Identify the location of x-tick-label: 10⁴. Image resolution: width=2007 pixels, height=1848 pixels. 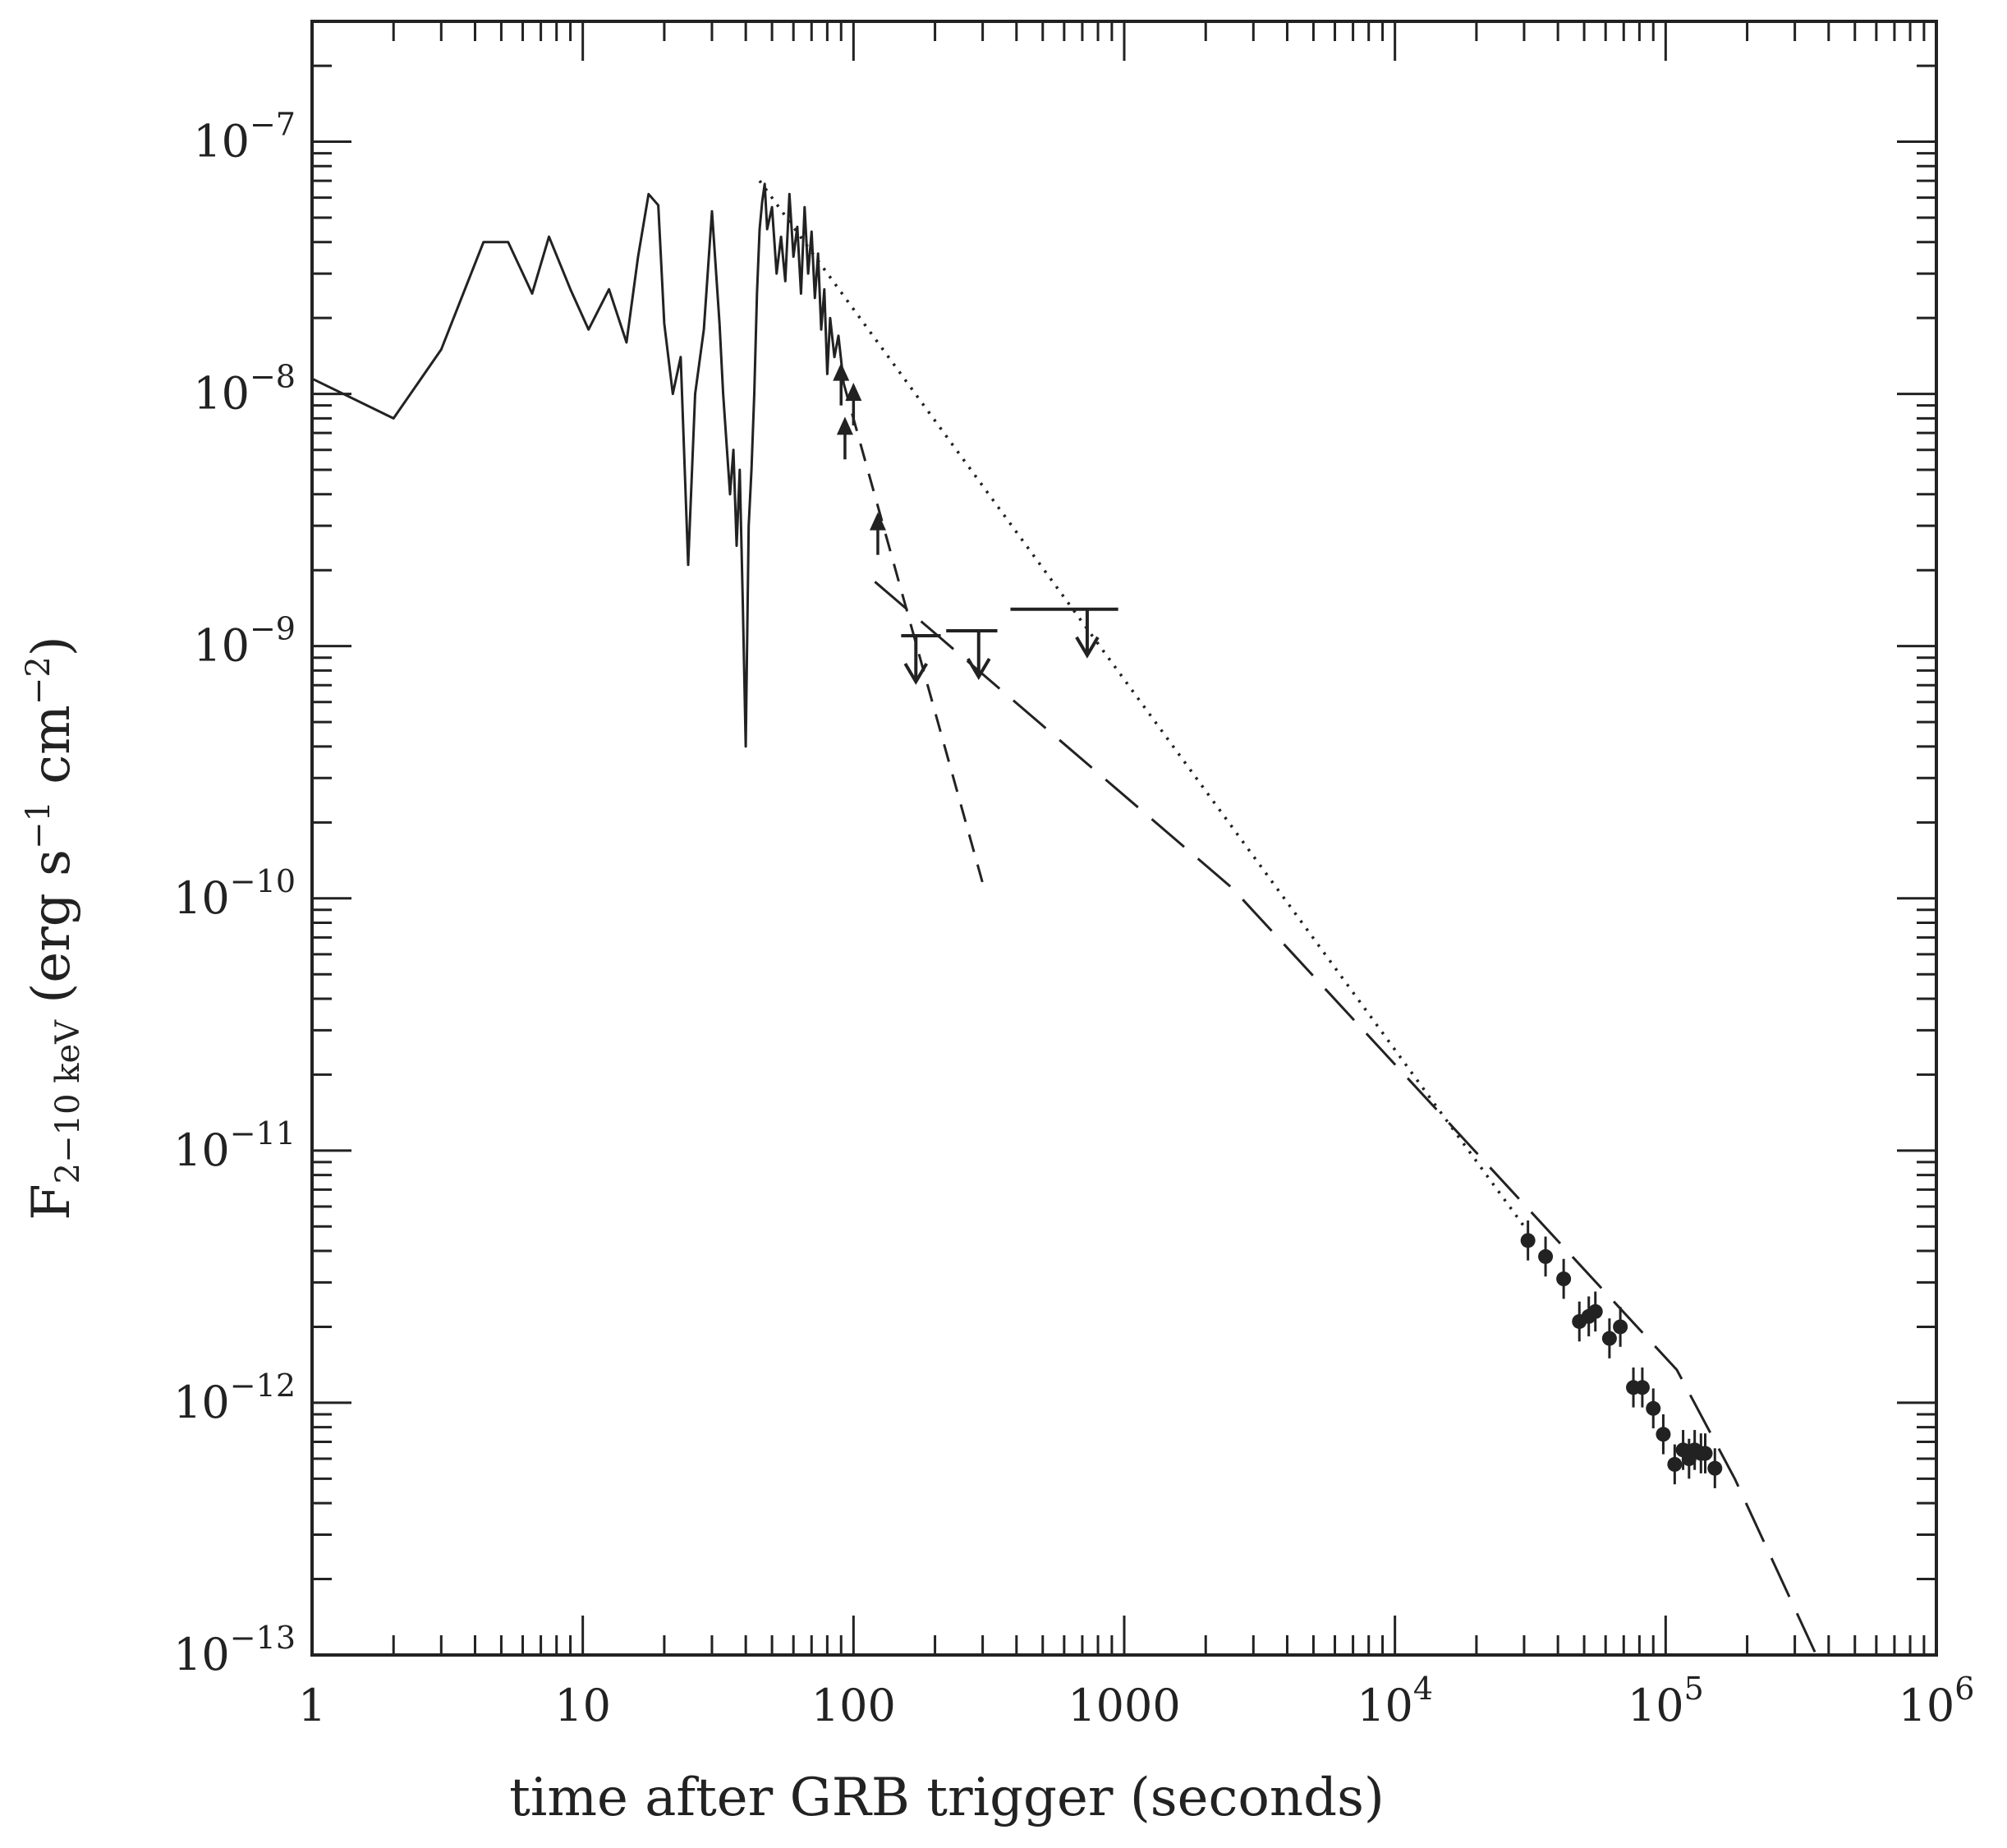
(1395, 1701).